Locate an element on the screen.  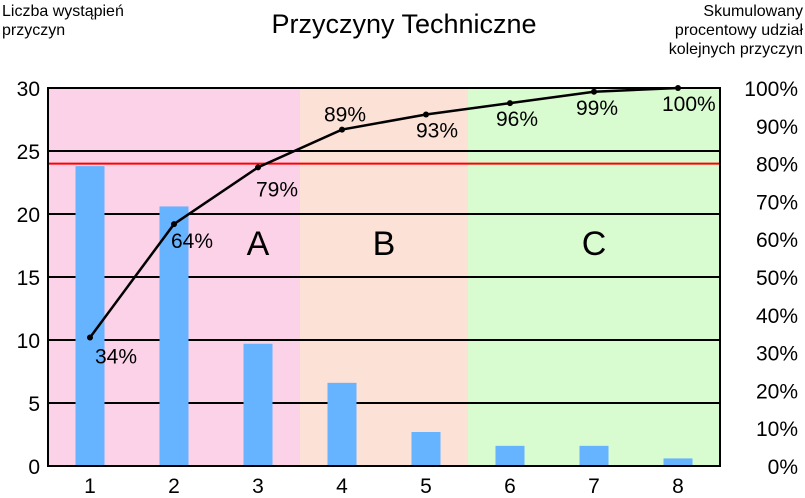
zone-label-c: C is located at coordinates (594, 244).